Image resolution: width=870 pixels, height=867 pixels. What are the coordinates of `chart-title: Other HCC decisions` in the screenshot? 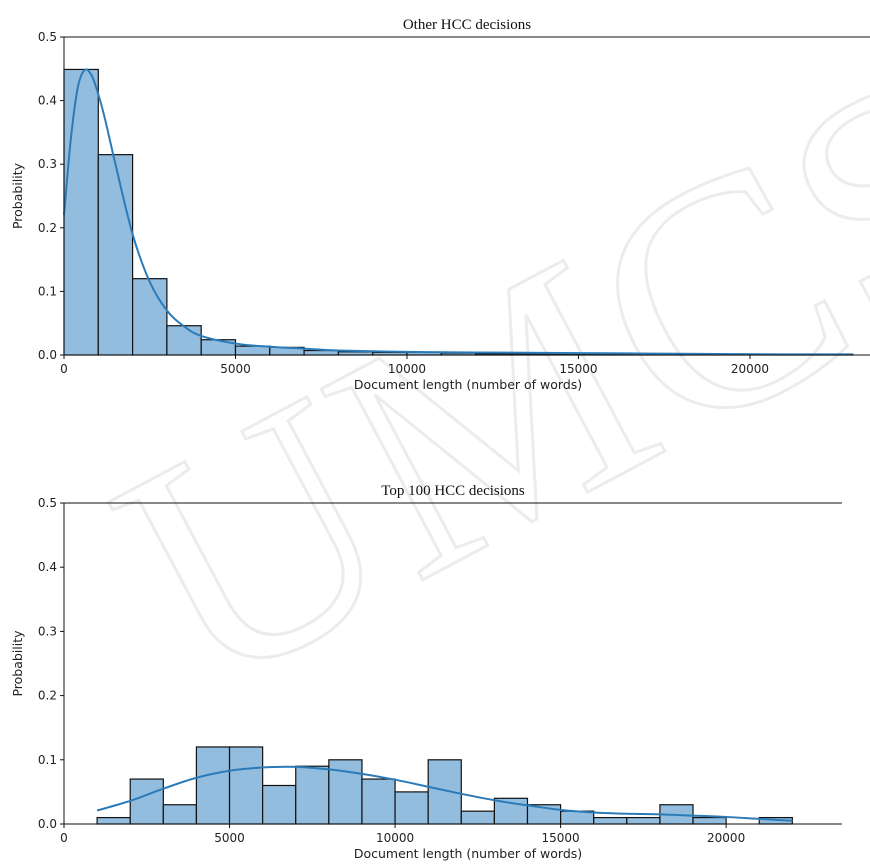 It's located at (467, 25).